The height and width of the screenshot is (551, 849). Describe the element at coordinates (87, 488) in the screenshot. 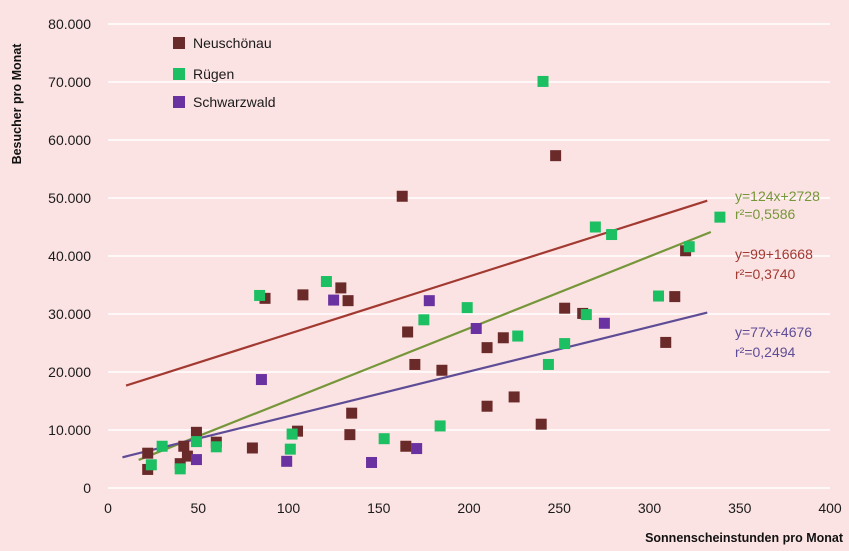

I see `y-tick-label: 0` at that location.